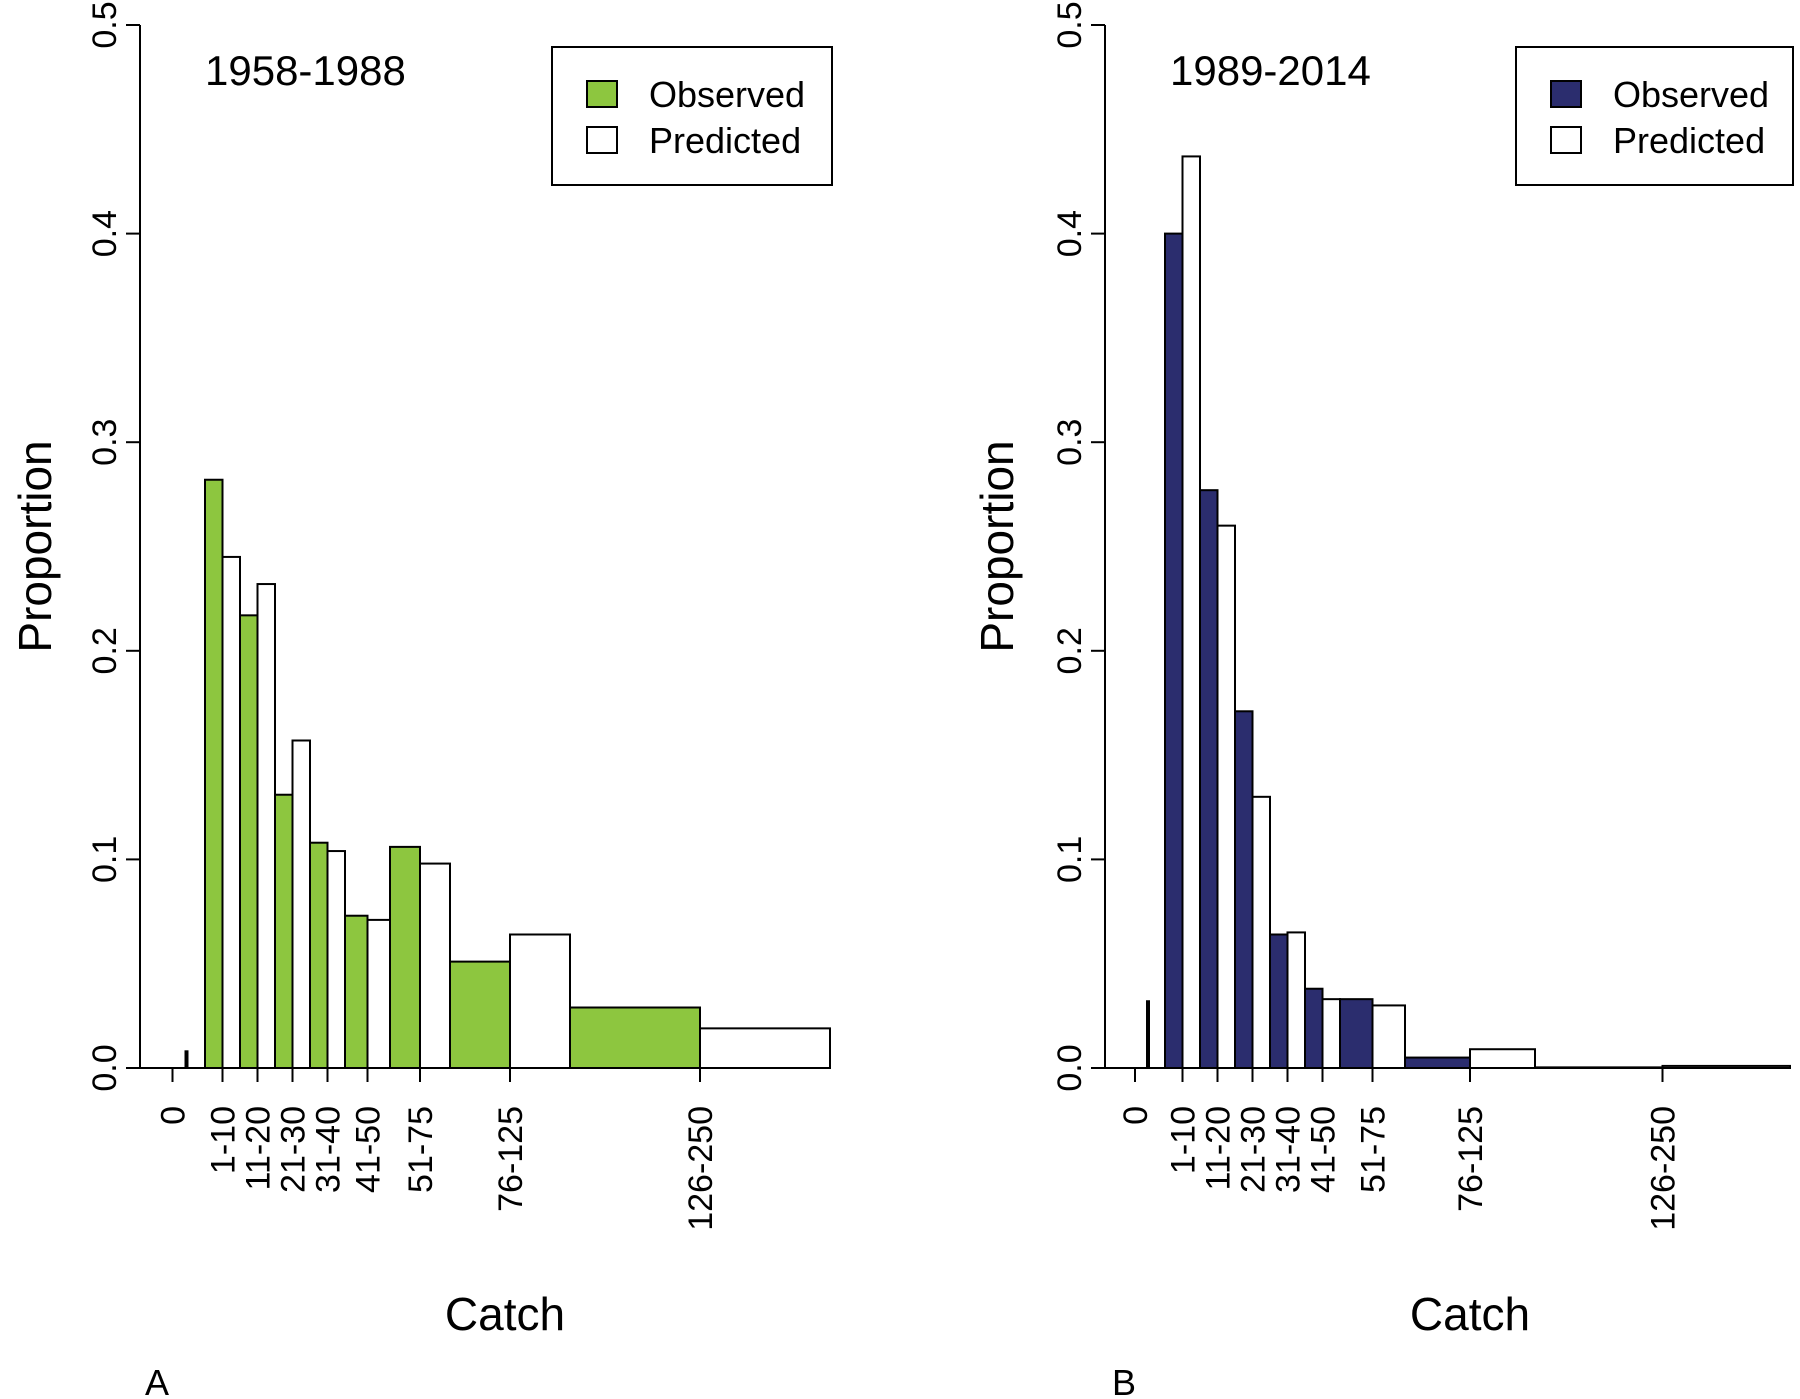 This screenshot has height=1399, width=1800. I want to click on panel-letter: B, so click(1124, 1380).